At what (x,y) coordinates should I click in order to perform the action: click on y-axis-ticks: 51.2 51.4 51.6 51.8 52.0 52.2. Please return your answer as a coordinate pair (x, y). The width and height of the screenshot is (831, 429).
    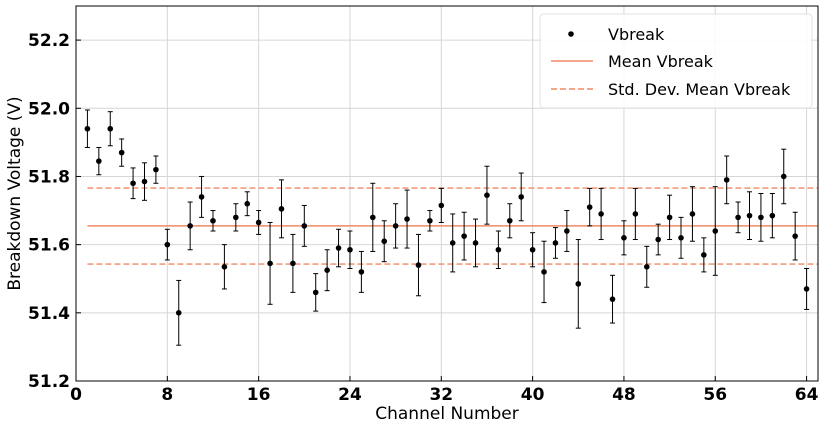
    Looking at the image, I should click on (54, 211).